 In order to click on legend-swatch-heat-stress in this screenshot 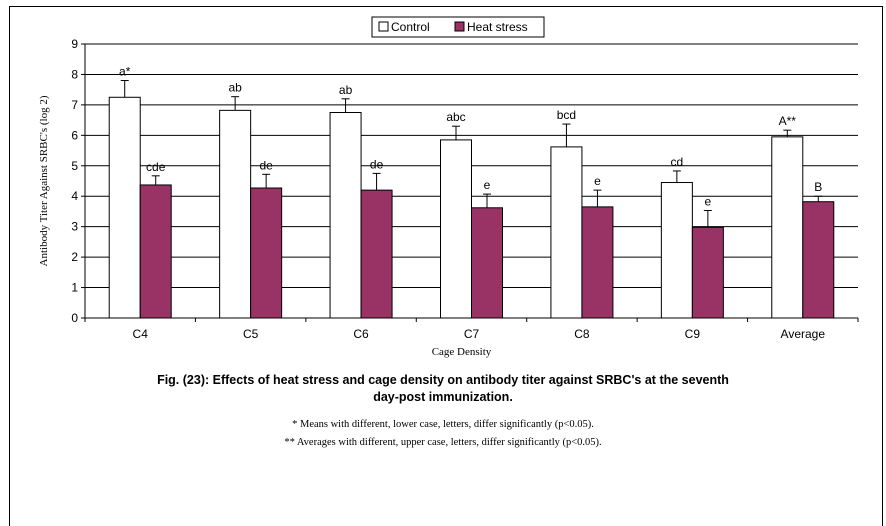, I will do `click(459, 26)`.